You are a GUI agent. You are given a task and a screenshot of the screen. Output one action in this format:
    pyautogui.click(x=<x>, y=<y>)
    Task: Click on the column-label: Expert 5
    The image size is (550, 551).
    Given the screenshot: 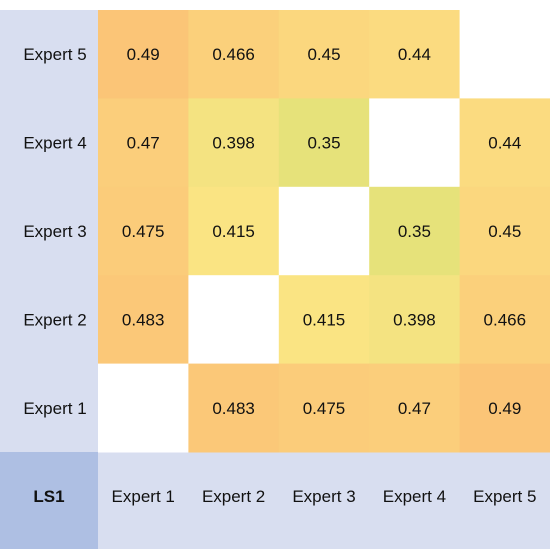 What is the action you would take?
    pyautogui.click(x=504, y=496)
    